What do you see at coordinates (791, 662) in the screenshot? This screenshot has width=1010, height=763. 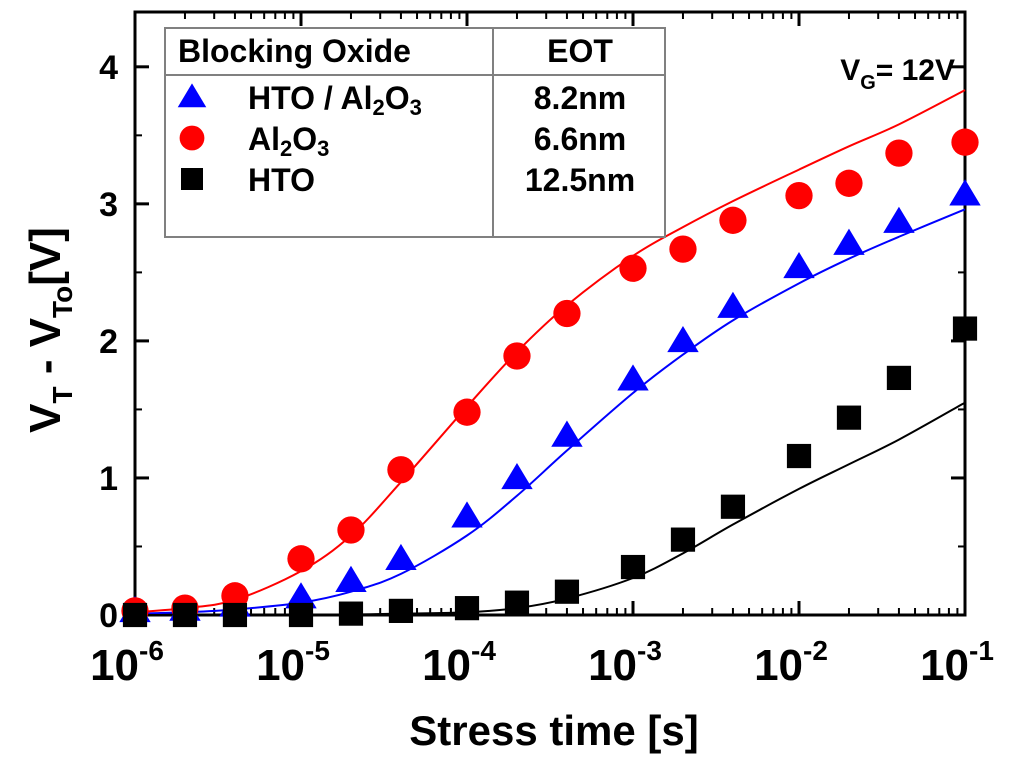 I see `x-tick-label: 10⁻²` at bounding box center [791, 662].